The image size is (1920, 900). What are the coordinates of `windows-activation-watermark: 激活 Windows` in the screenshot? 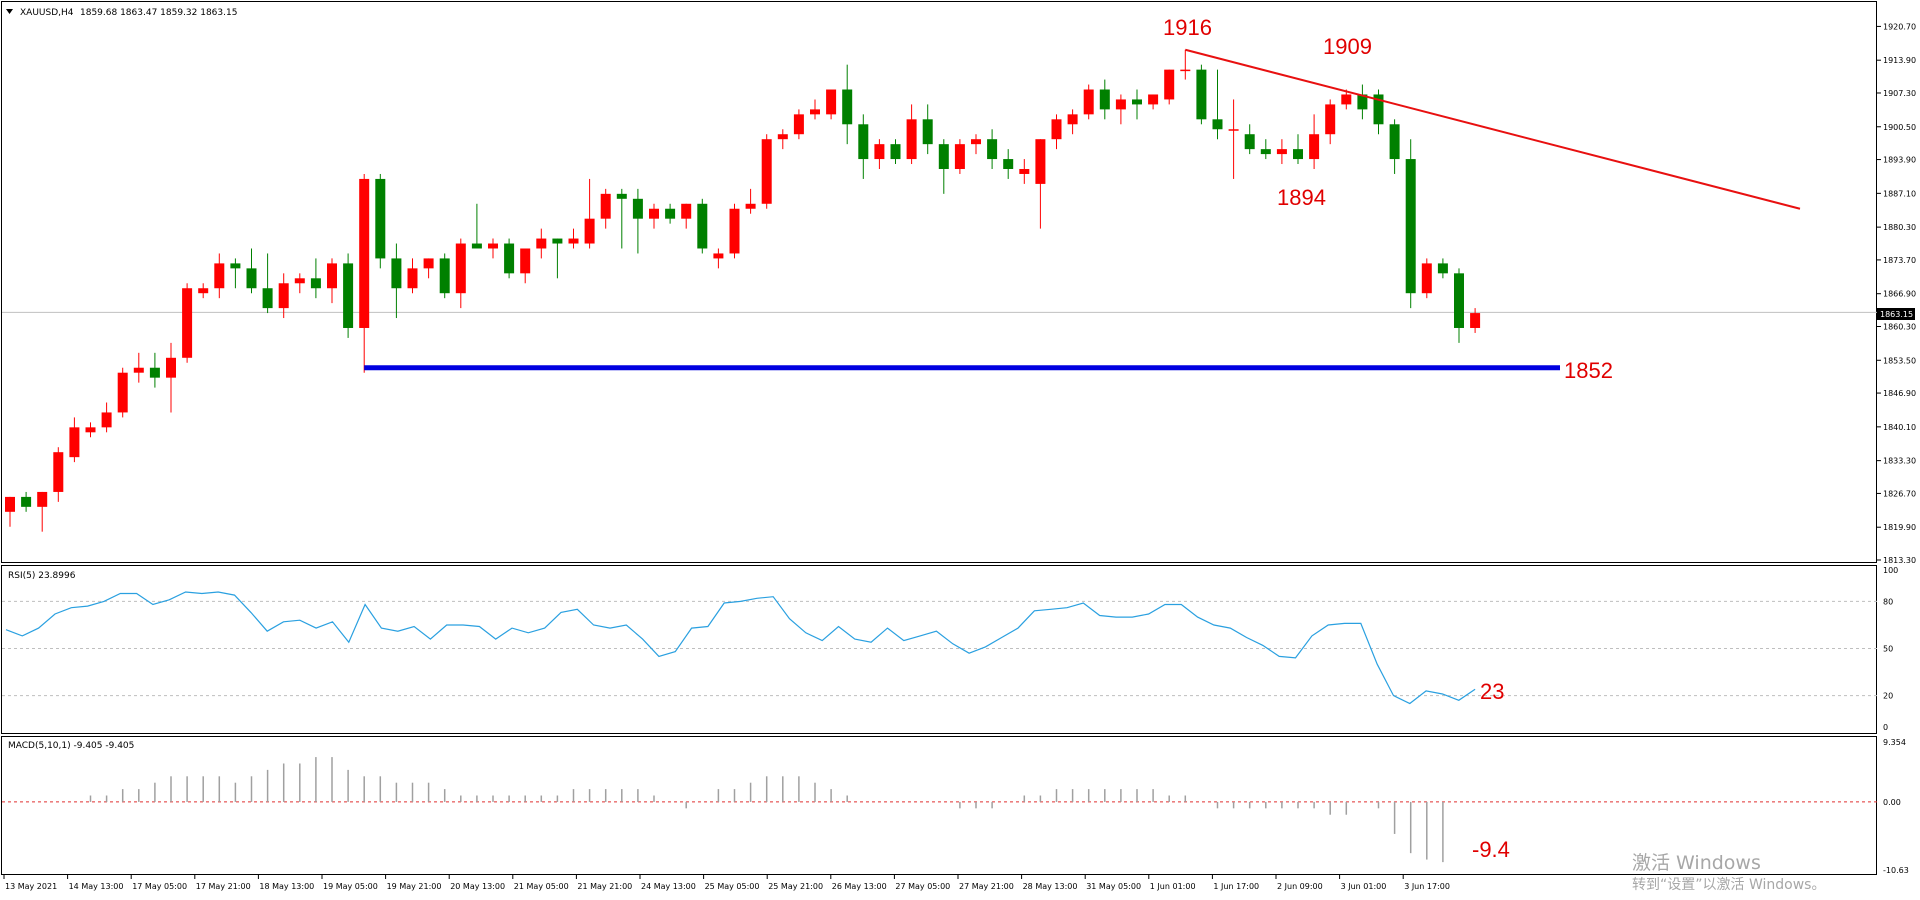 It's located at (1696, 863).